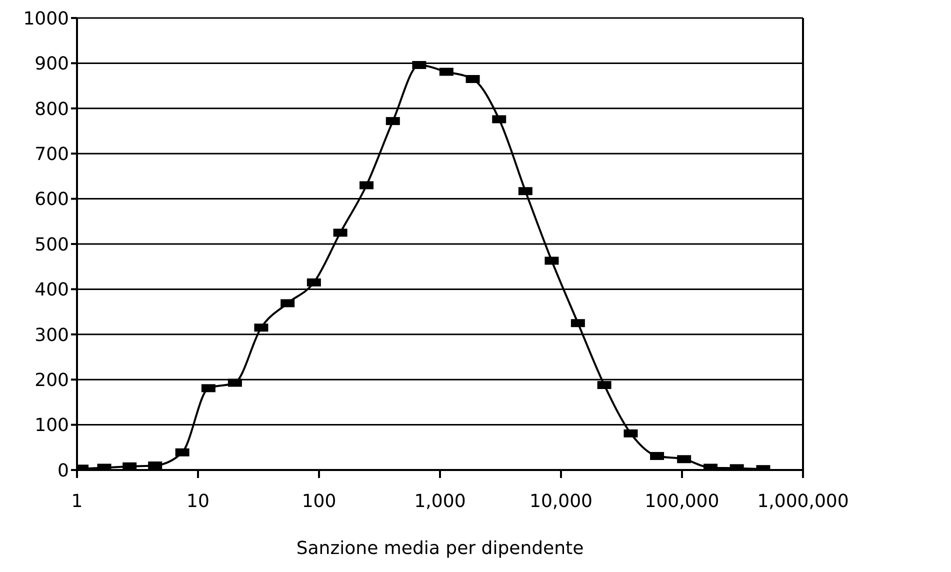 The width and height of the screenshot is (951, 572). I want to click on x-tick-label: 100, so click(319, 501).